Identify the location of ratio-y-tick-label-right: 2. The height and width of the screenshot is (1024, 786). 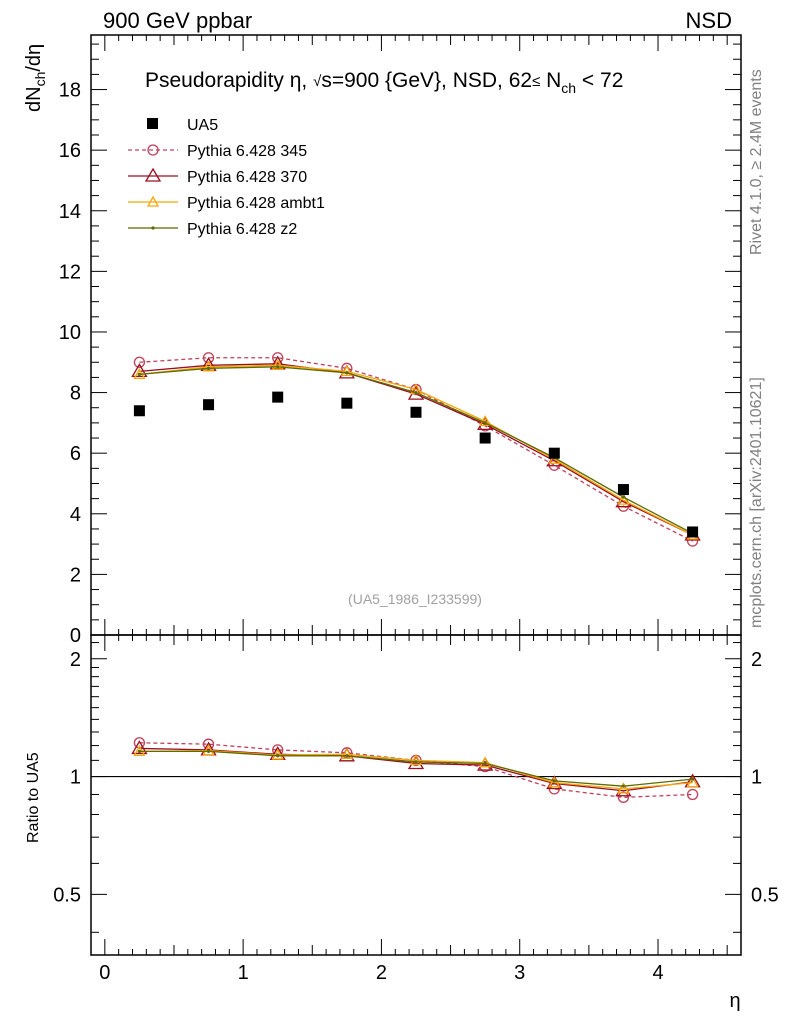
(756, 660).